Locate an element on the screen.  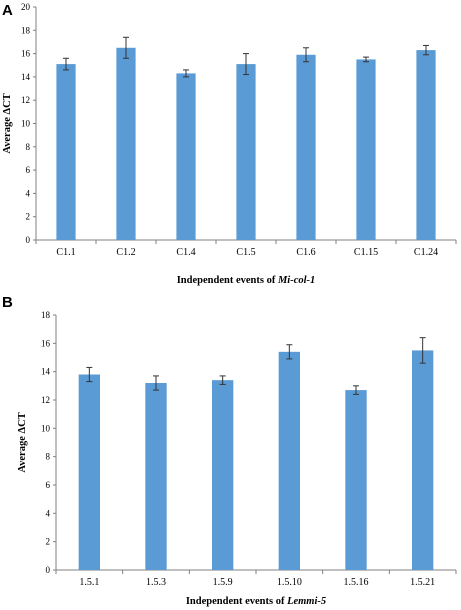
x-tick-label: C1.2 is located at coordinates (125, 252).